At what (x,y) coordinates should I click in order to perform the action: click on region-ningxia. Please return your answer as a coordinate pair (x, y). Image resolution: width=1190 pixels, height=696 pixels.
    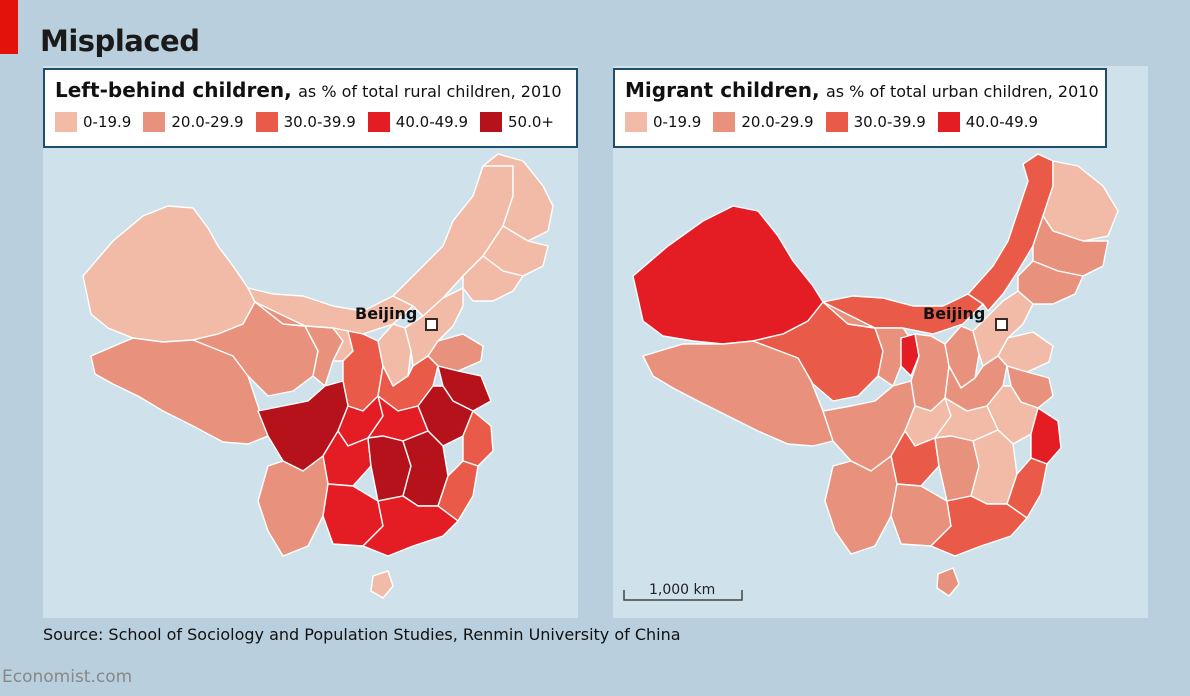
    Looking at the image, I should click on (910, 355).